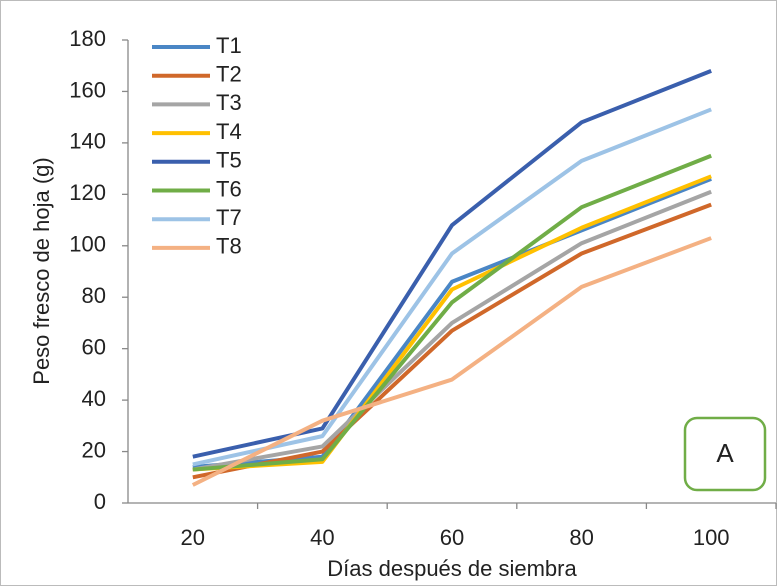 This screenshot has height=586, width=777. What do you see at coordinates (229, 188) in the screenshot?
I see `legend-label: T6` at bounding box center [229, 188].